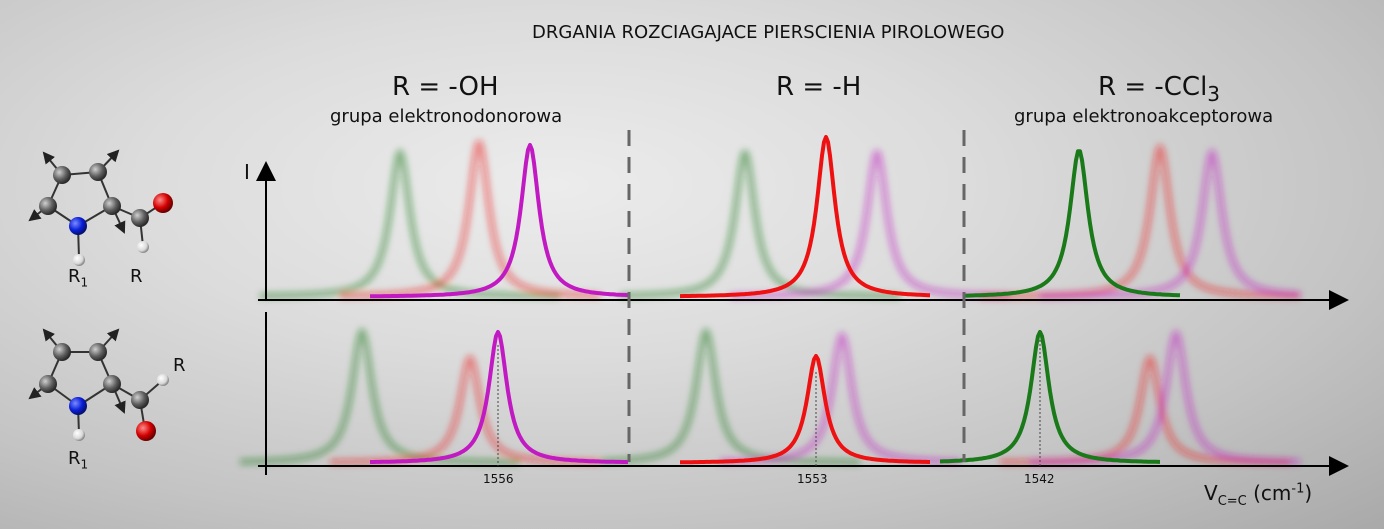 The image size is (1384, 529). I want to click on section-ccl3-label: R = -CCl3, so click(1159, 89).